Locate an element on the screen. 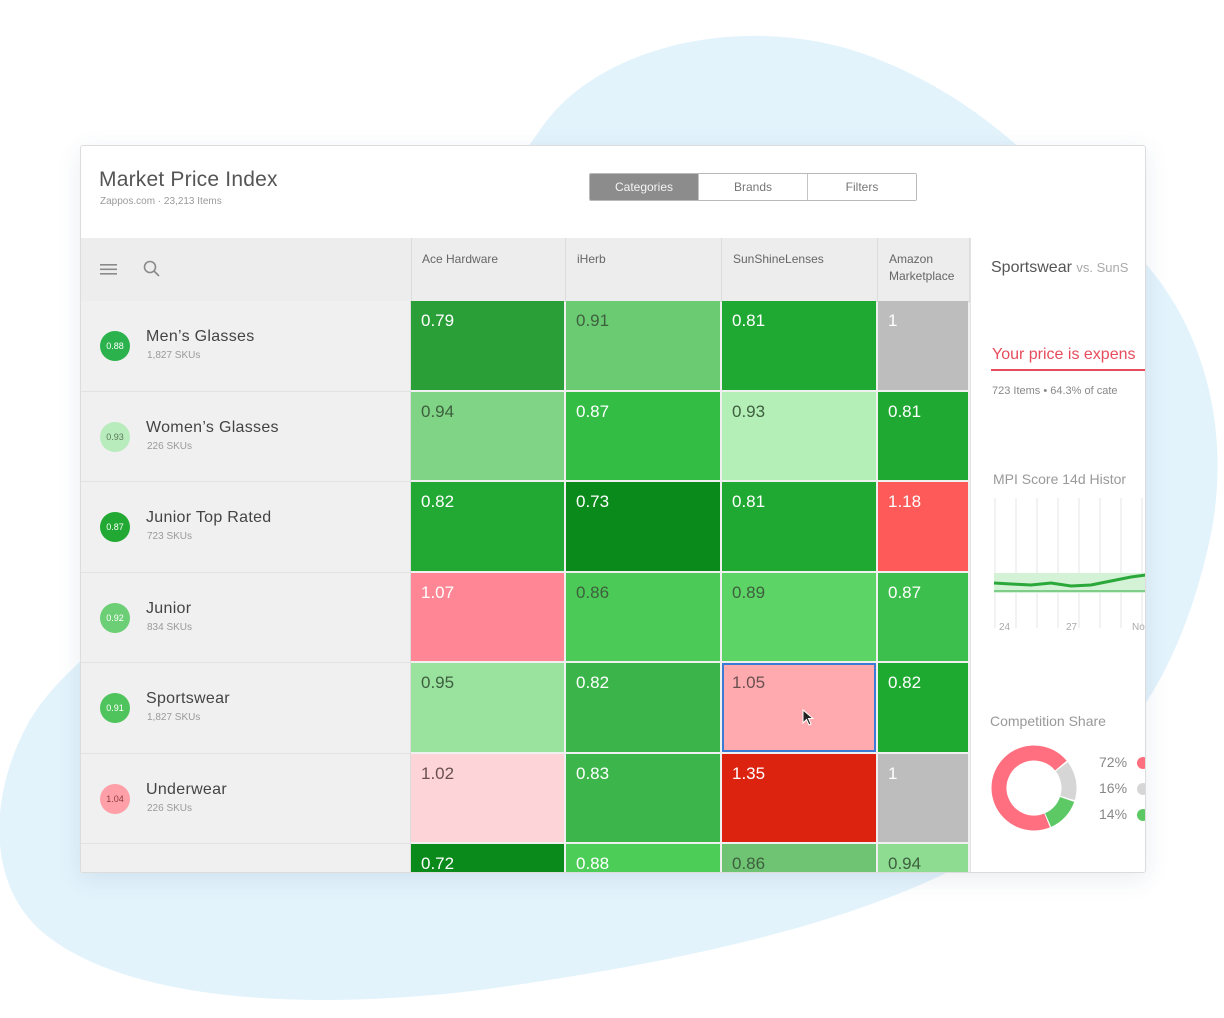 This screenshot has height=1018, width=1224. category-row-label: 1.04 Underwear 226 SKUs is located at coordinates (246, 798).